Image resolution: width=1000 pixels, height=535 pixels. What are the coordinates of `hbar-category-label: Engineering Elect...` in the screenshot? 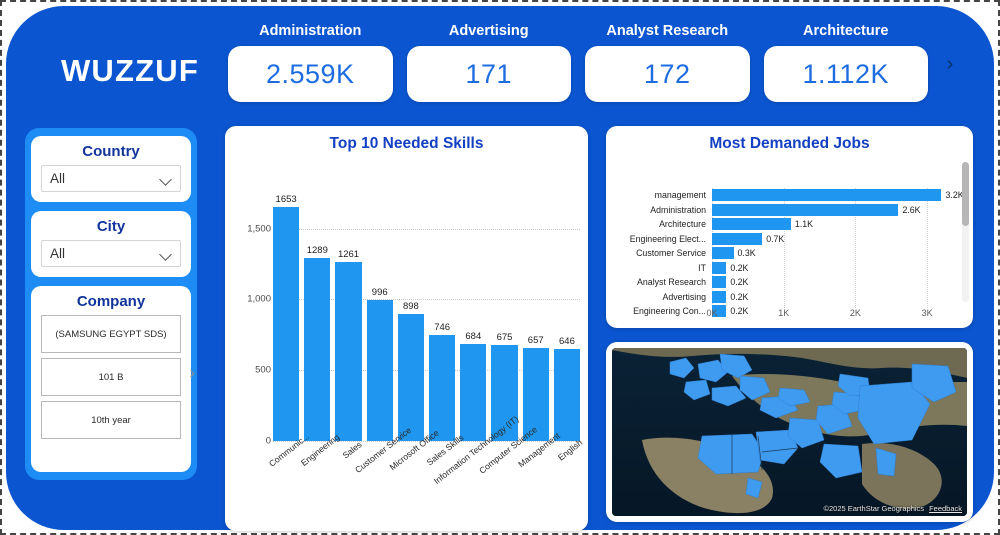 It's located at (667, 238).